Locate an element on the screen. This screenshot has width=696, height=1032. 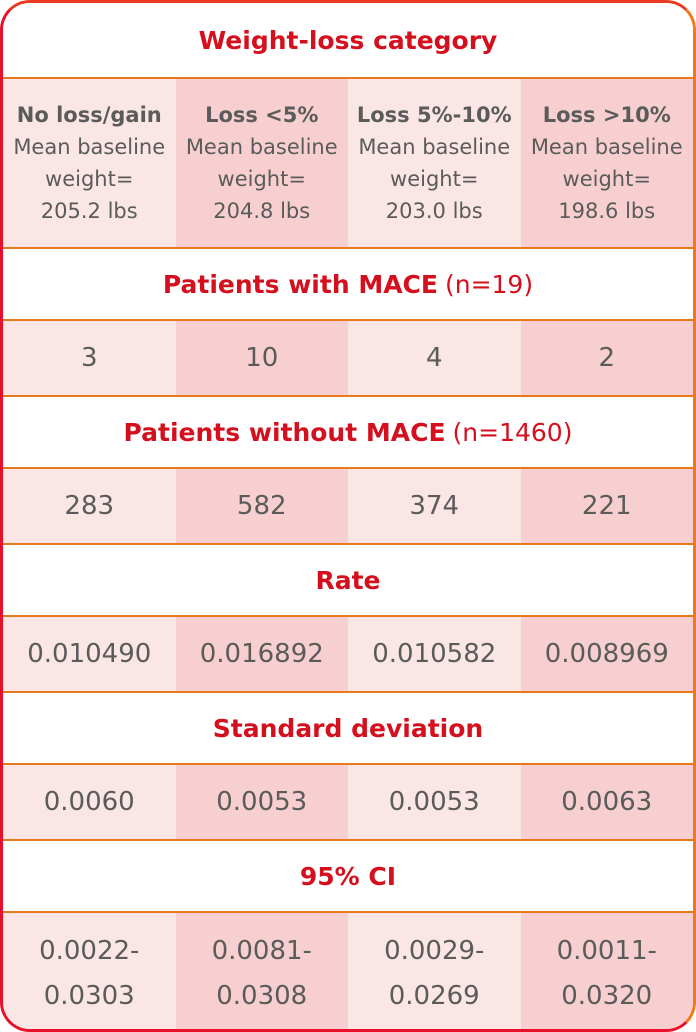
rate-values-row: 0.010490 0.016892 0.010582 0.008969 is located at coordinates (348, 654).